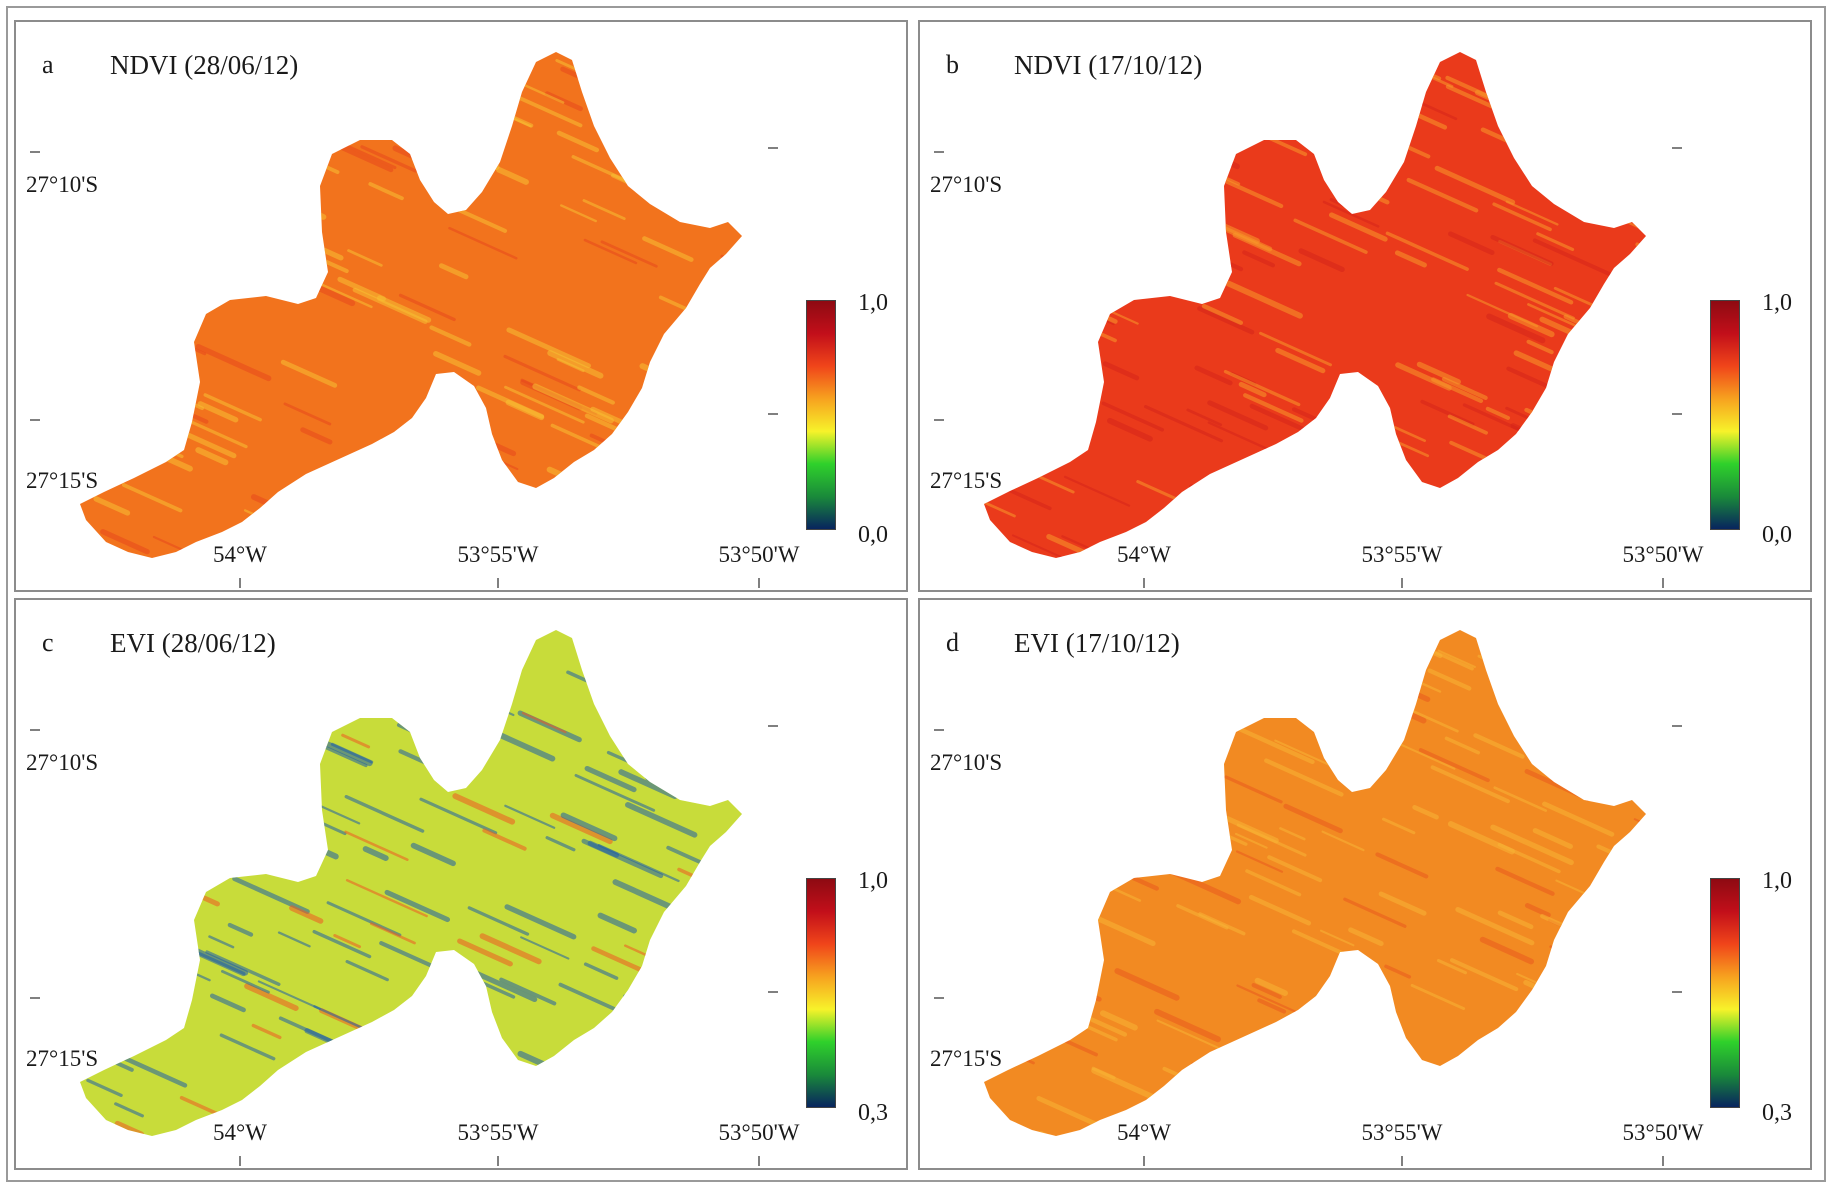  What do you see at coordinates (952, 642) in the screenshot?
I see `panel-letter: d` at bounding box center [952, 642].